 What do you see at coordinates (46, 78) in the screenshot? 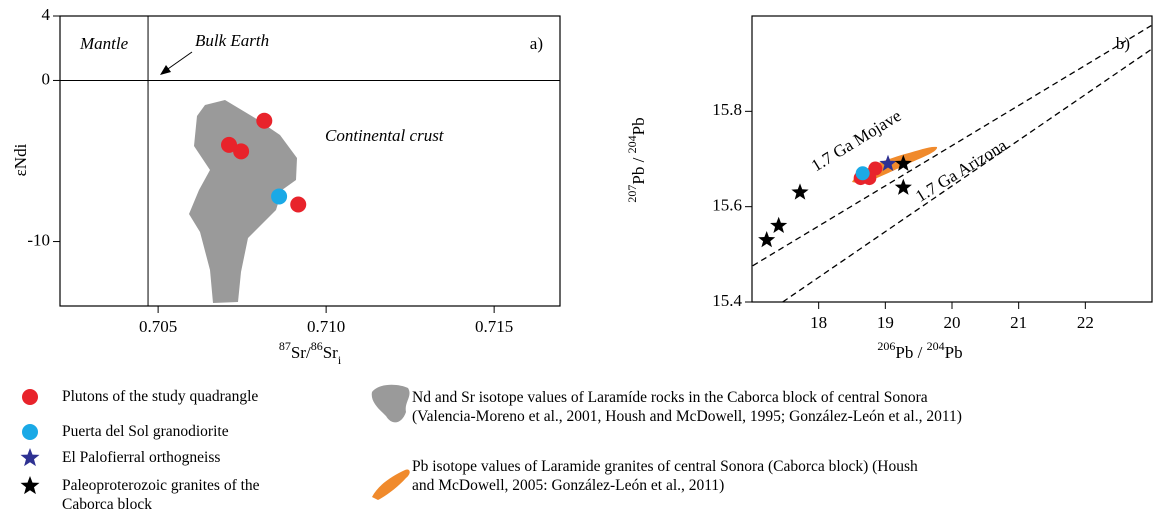
I see `y-tick-label: 0` at bounding box center [46, 78].